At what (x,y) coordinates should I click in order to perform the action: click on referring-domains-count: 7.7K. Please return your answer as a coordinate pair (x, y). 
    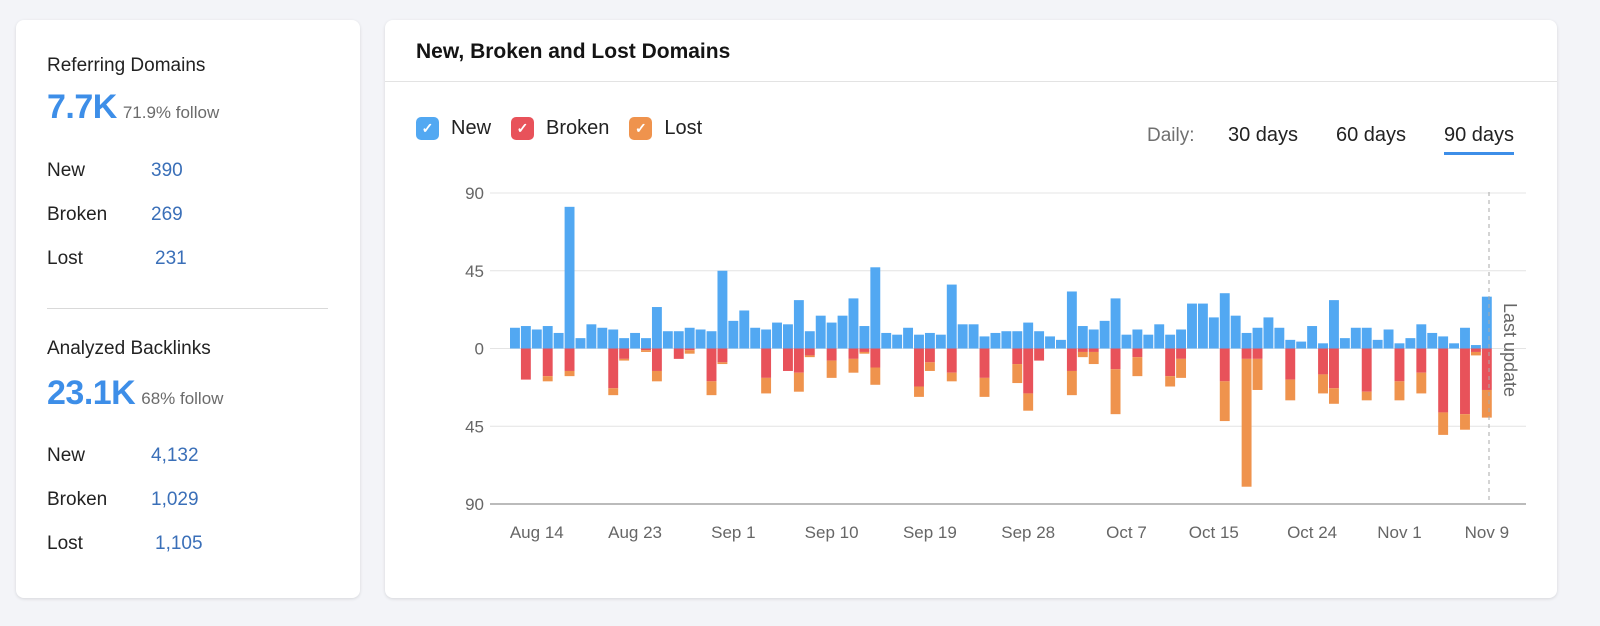
    Looking at the image, I should click on (82, 107).